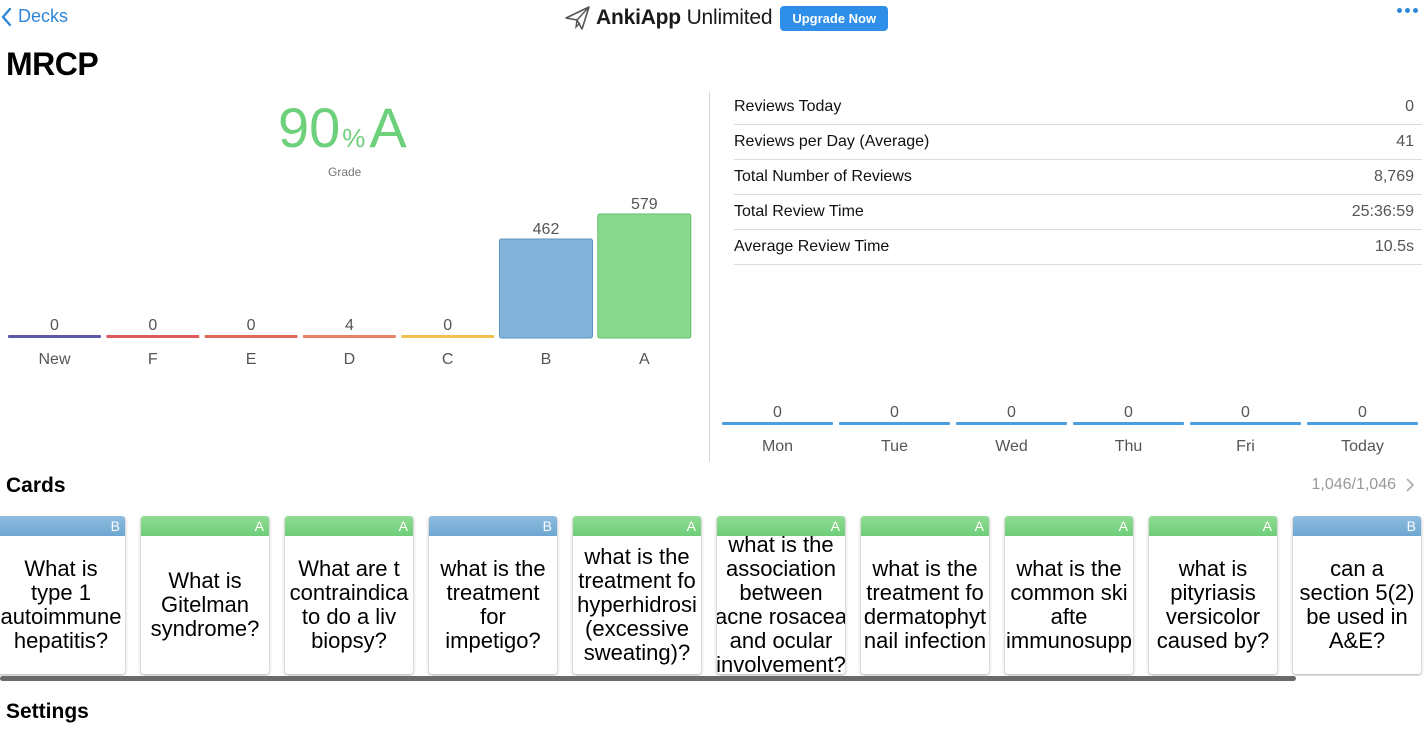 The height and width of the screenshot is (735, 1424). Describe the element at coordinates (799, 211) in the screenshot. I see `stat-label: Total Review Time` at that location.